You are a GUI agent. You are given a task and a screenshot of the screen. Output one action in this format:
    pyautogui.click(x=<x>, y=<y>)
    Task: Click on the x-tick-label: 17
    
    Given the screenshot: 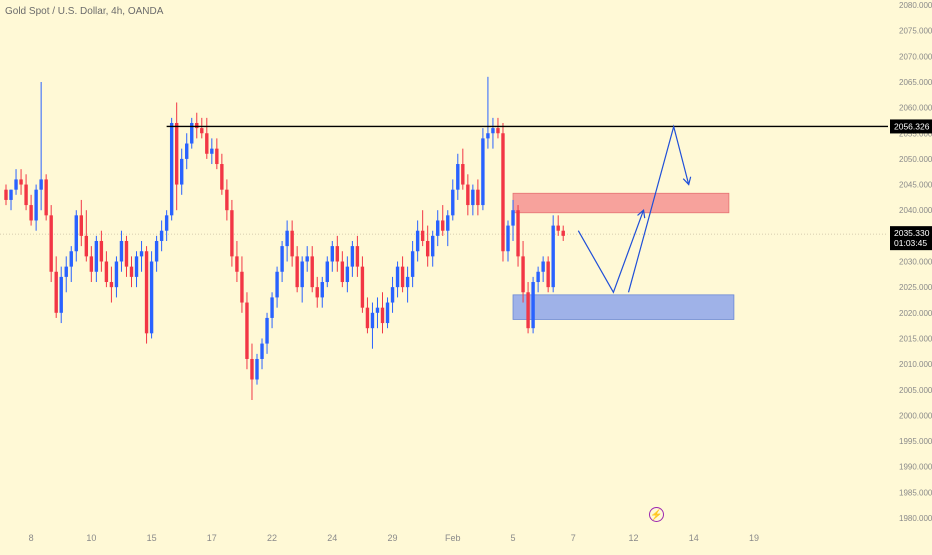 What is the action you would take?
    pyautogui.click(x=212, y=538)
    